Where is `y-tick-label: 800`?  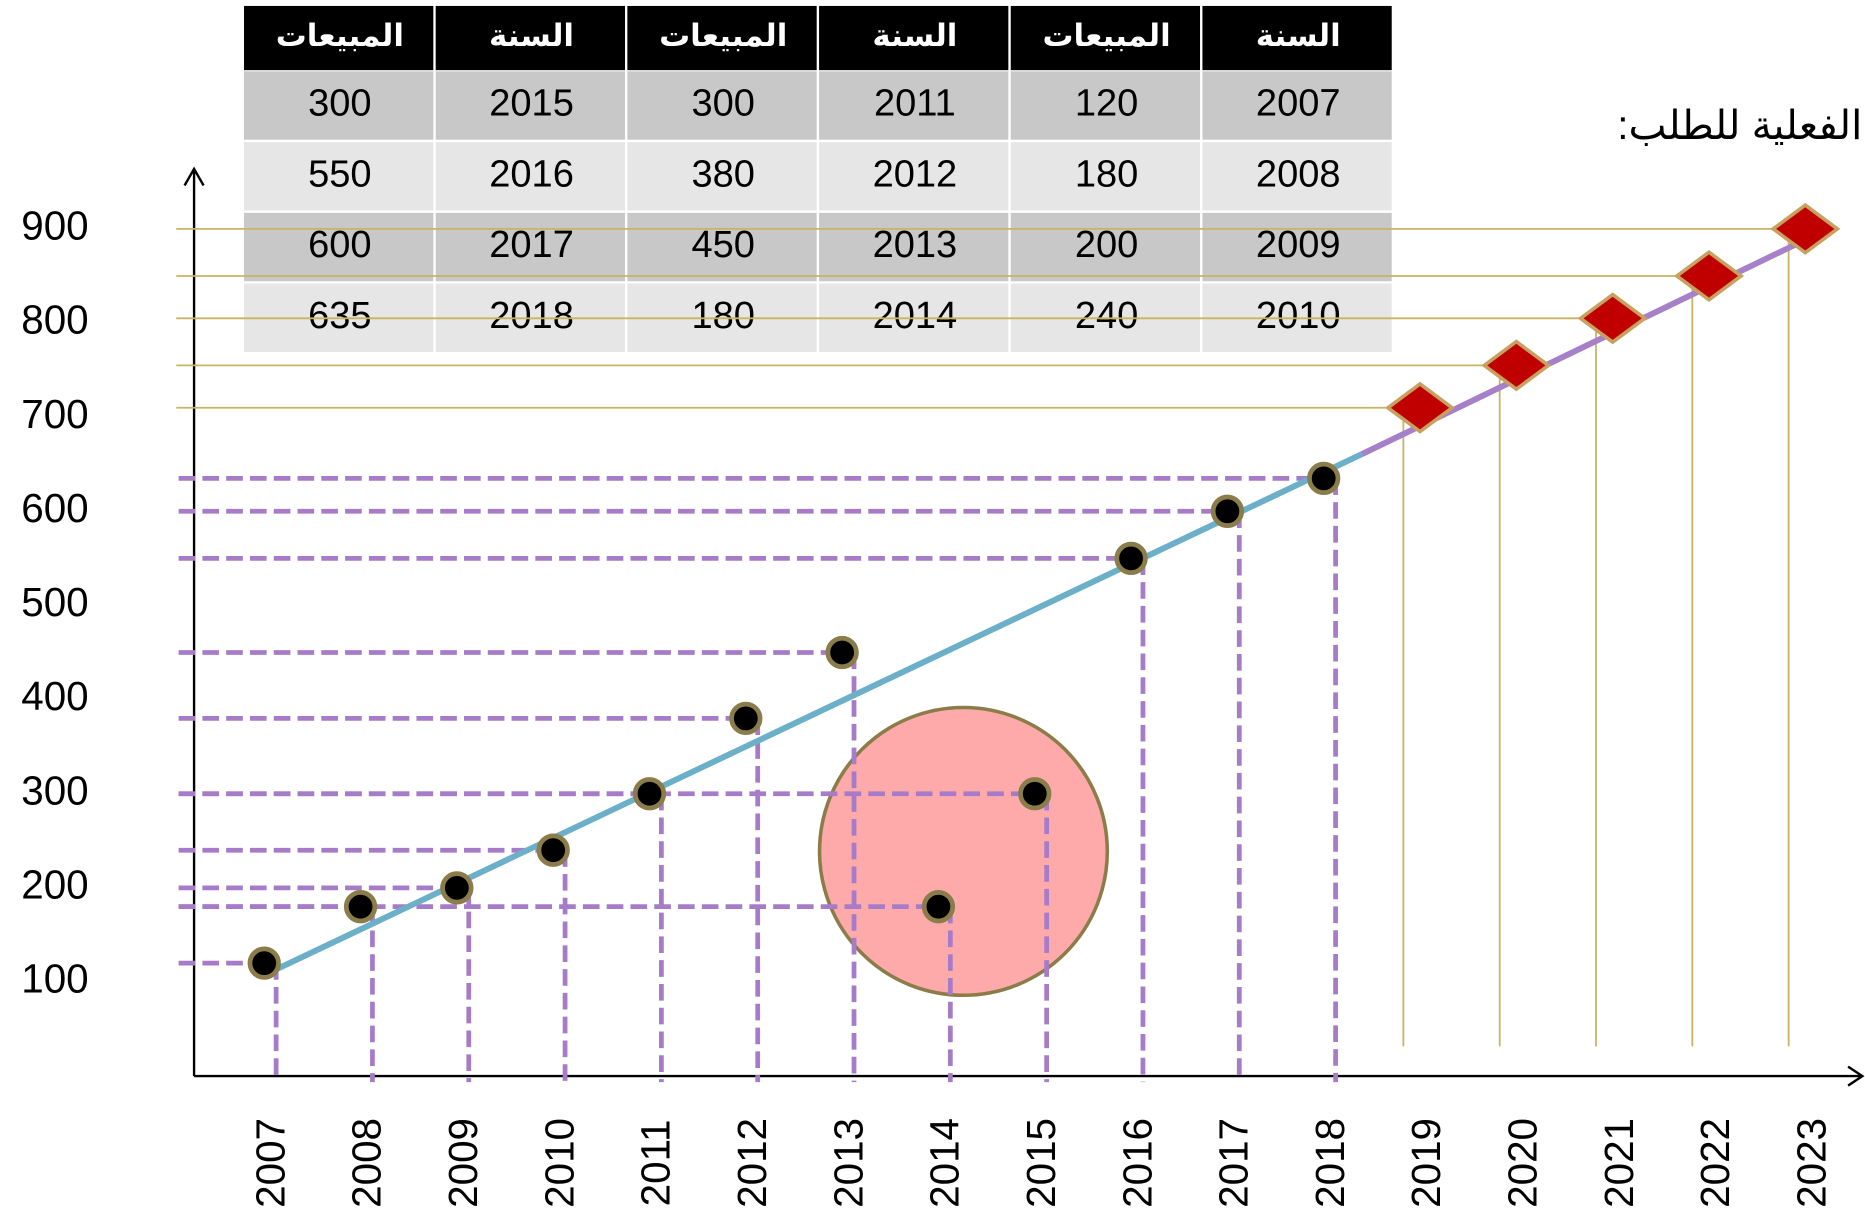 y-tick-label: 800 is located at coordinates (54, 320).